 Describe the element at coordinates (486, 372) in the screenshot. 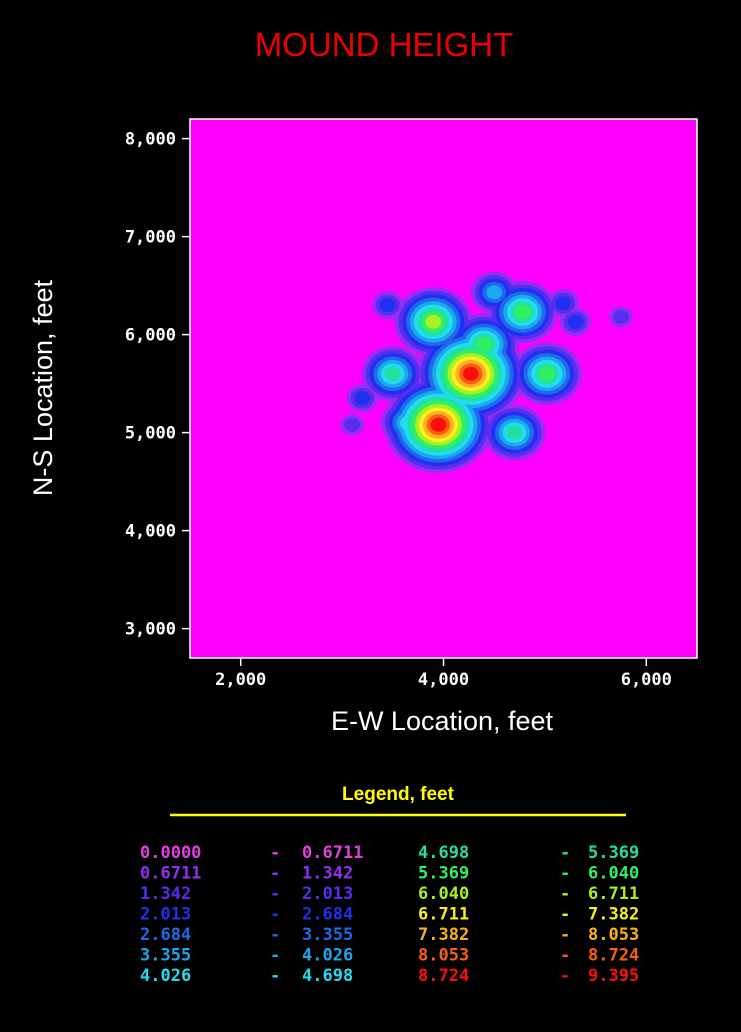

I see `heatmap-contours` at that location.